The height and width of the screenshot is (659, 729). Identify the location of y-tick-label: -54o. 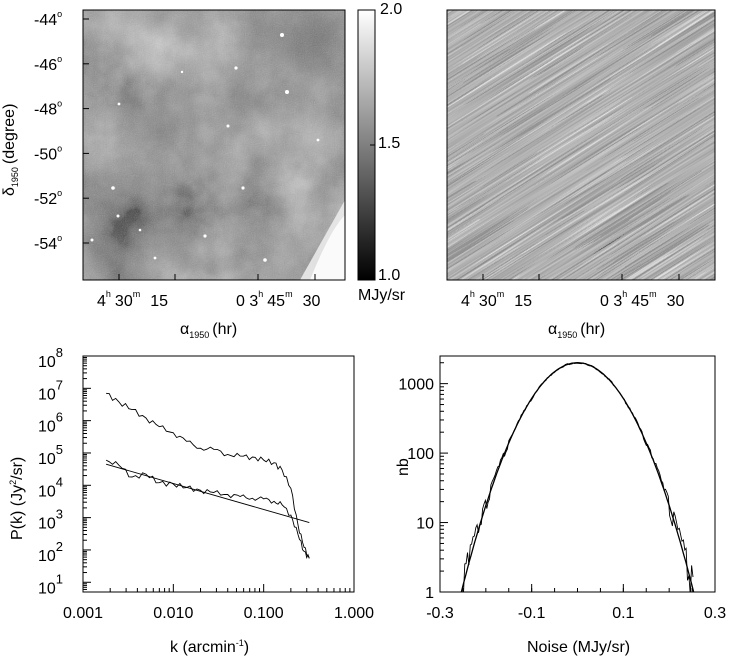
(48, 243).